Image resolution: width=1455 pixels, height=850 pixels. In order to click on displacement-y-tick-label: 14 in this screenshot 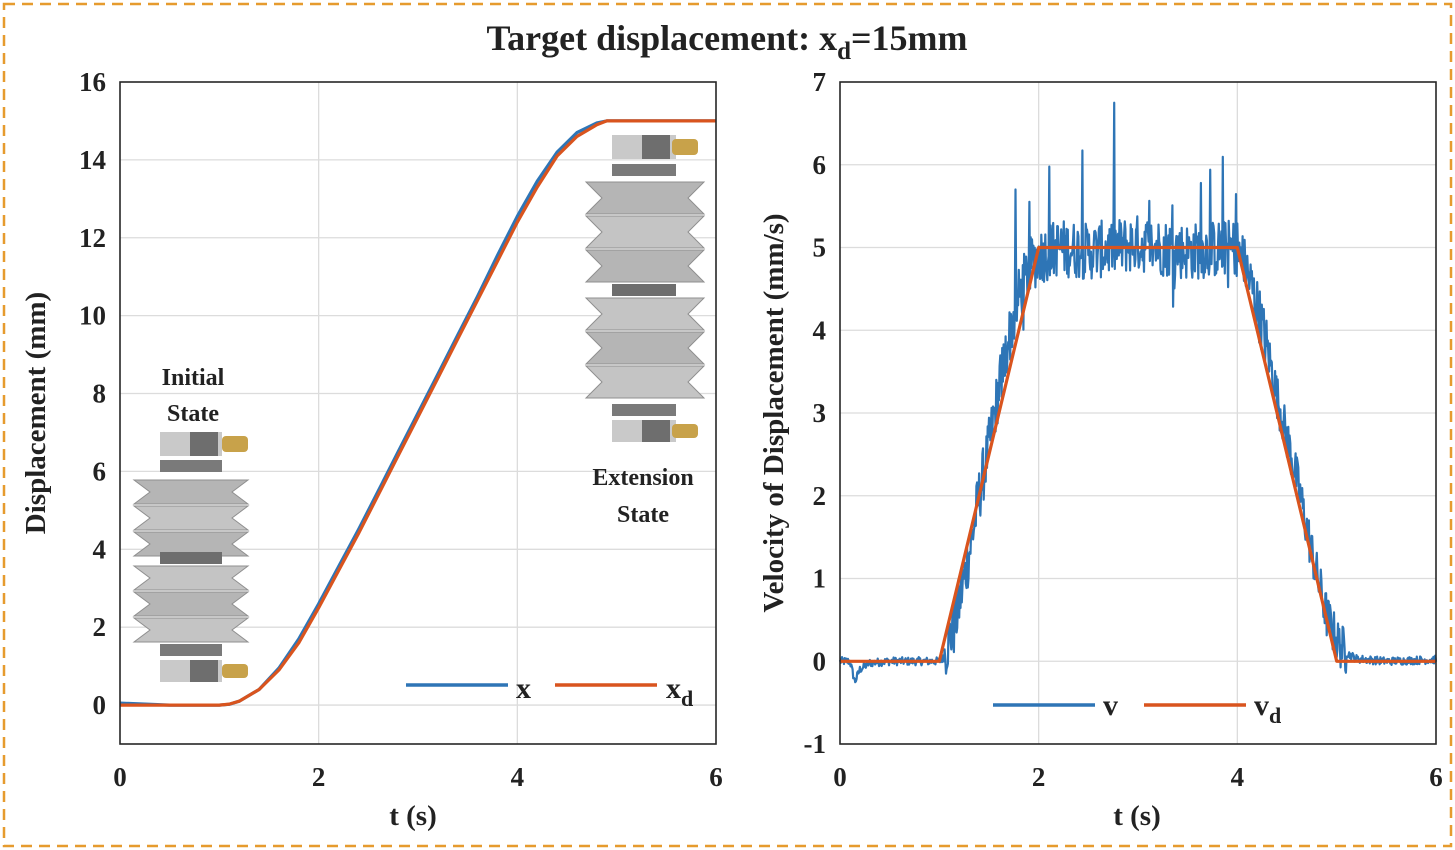, I will do `click(92, 160)`.